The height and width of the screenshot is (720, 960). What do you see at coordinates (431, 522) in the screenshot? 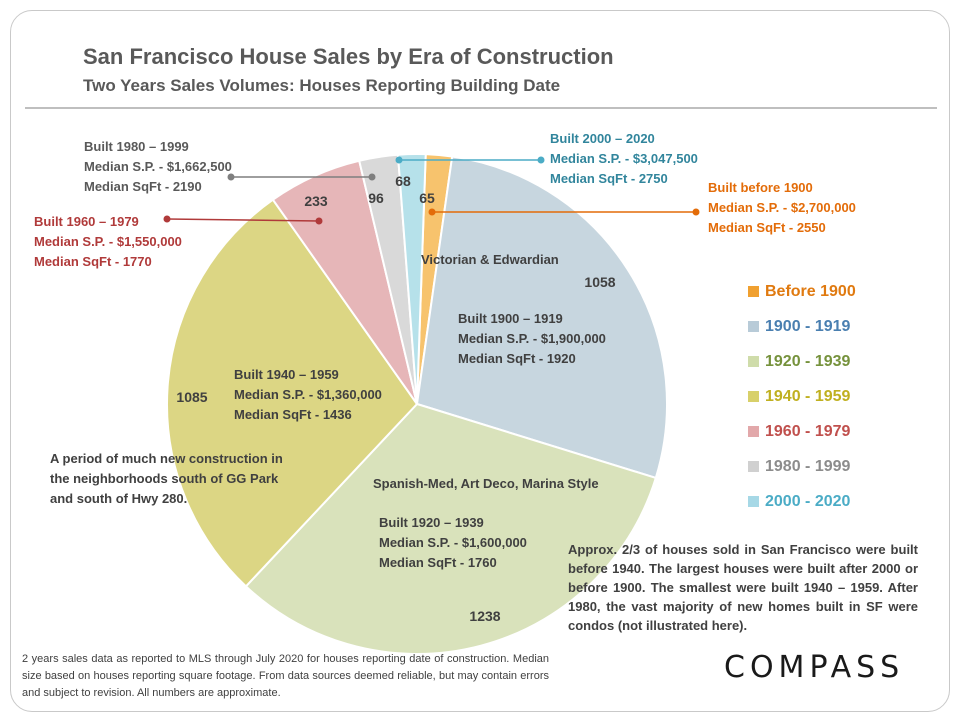
I see `annotation-1920-line2: Built 1920 – 1939` at bounding box center [431, 522].